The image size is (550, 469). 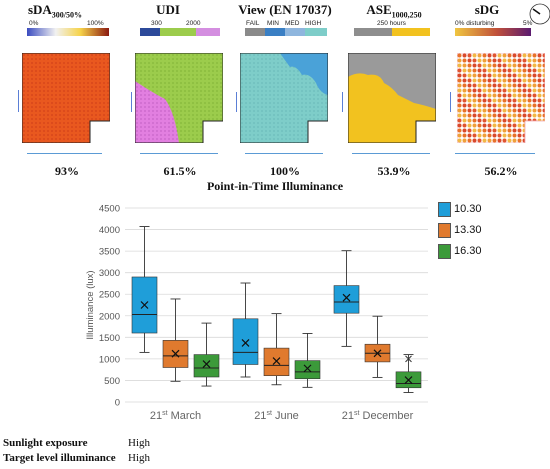 I want to click on panel-title: sDG, so click(x=487, y=9).